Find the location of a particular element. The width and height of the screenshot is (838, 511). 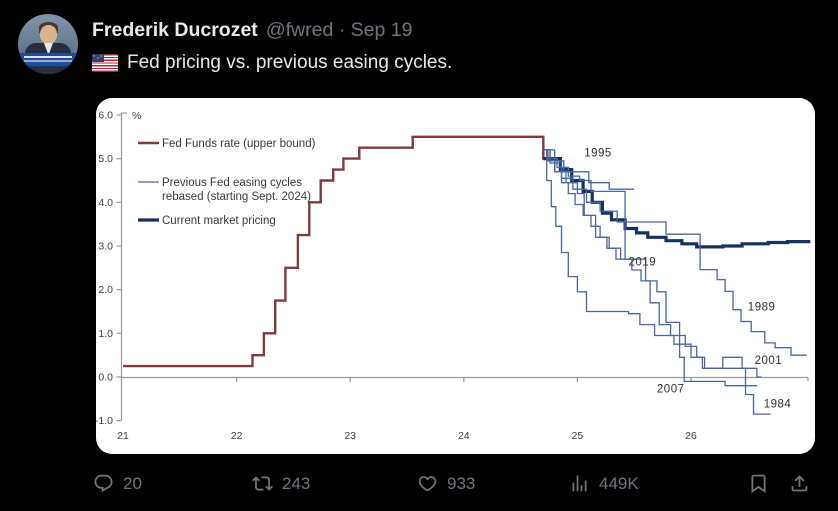

legend-label: Previous Fed easing cycles is located at coordinates (232, 183).